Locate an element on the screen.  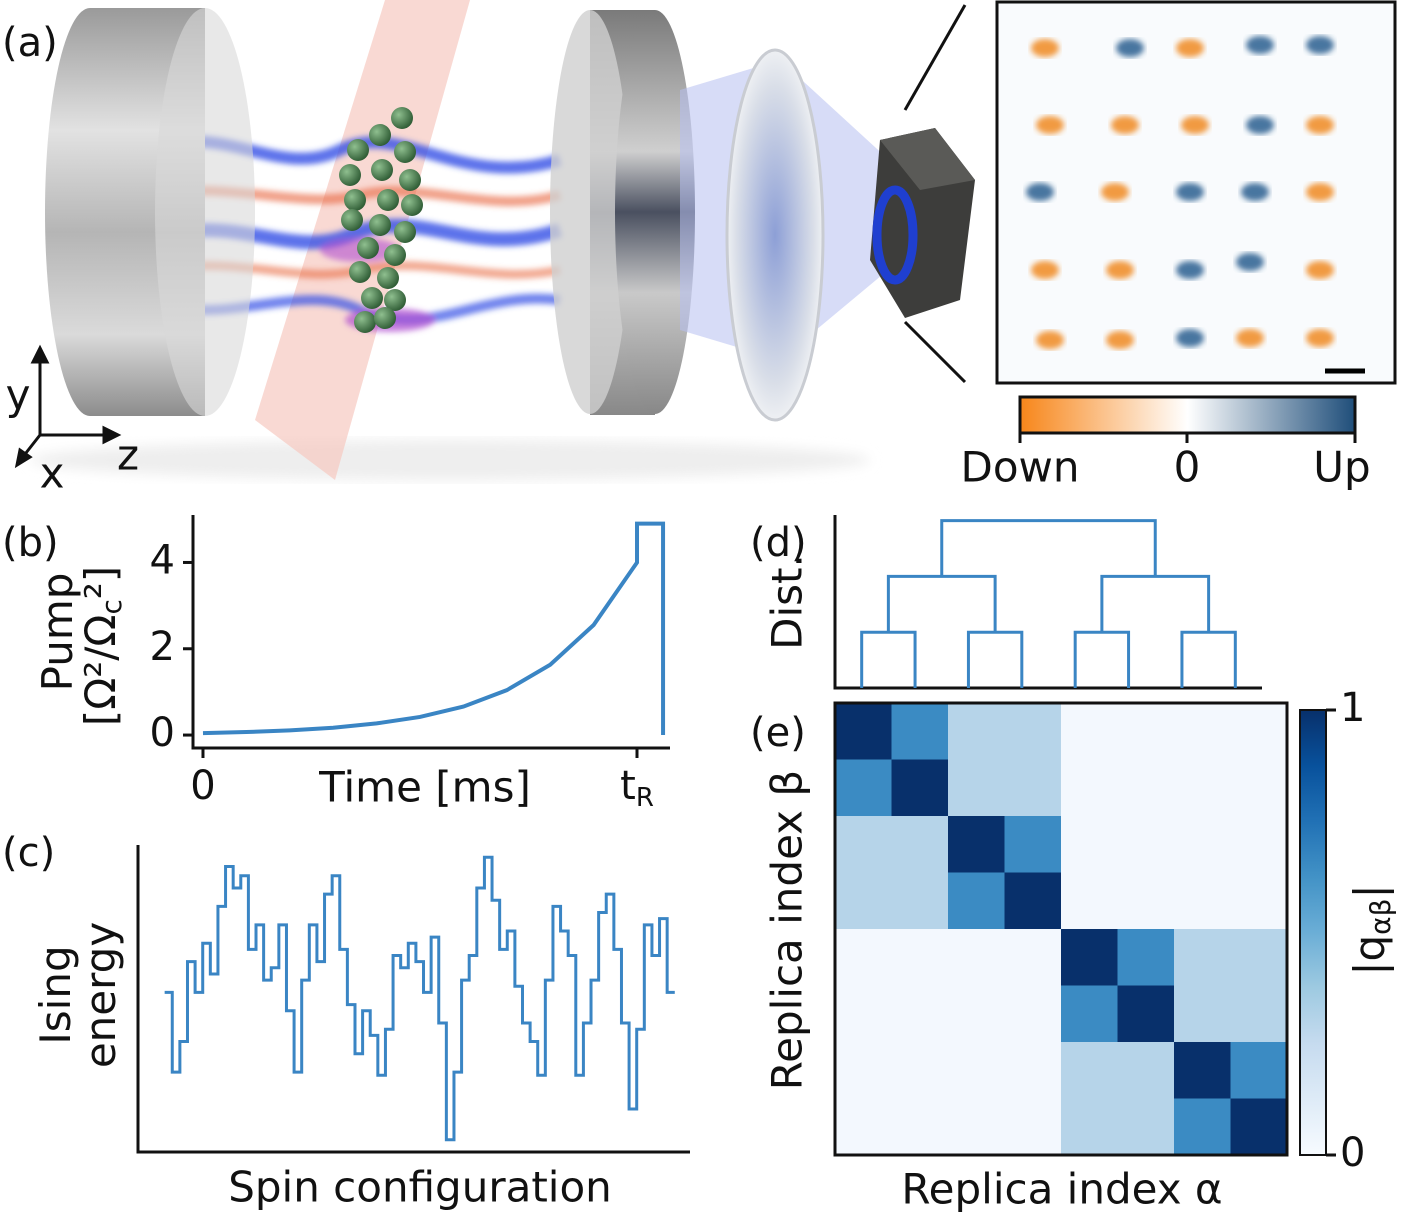
label-part: c is located at coordinates (111, 606).